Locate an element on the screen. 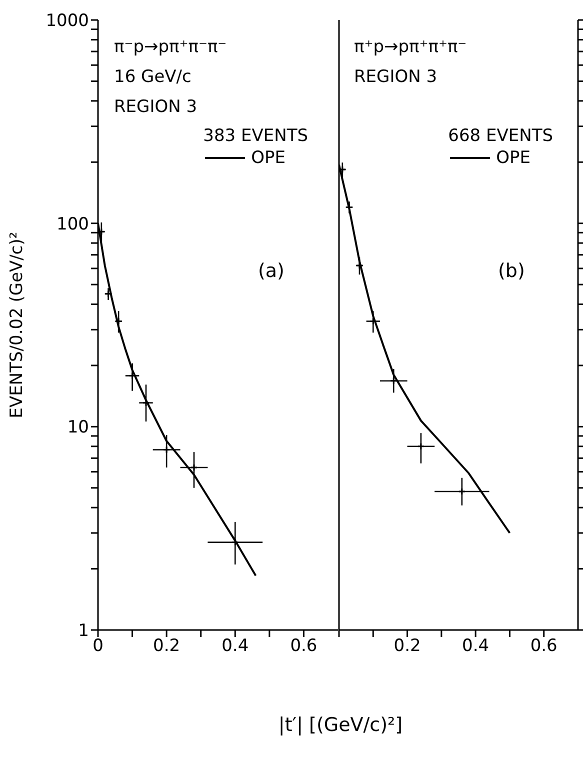 The image size is (583, 760). annotation: 16 GeV/c is located at coordinates (153, 77).